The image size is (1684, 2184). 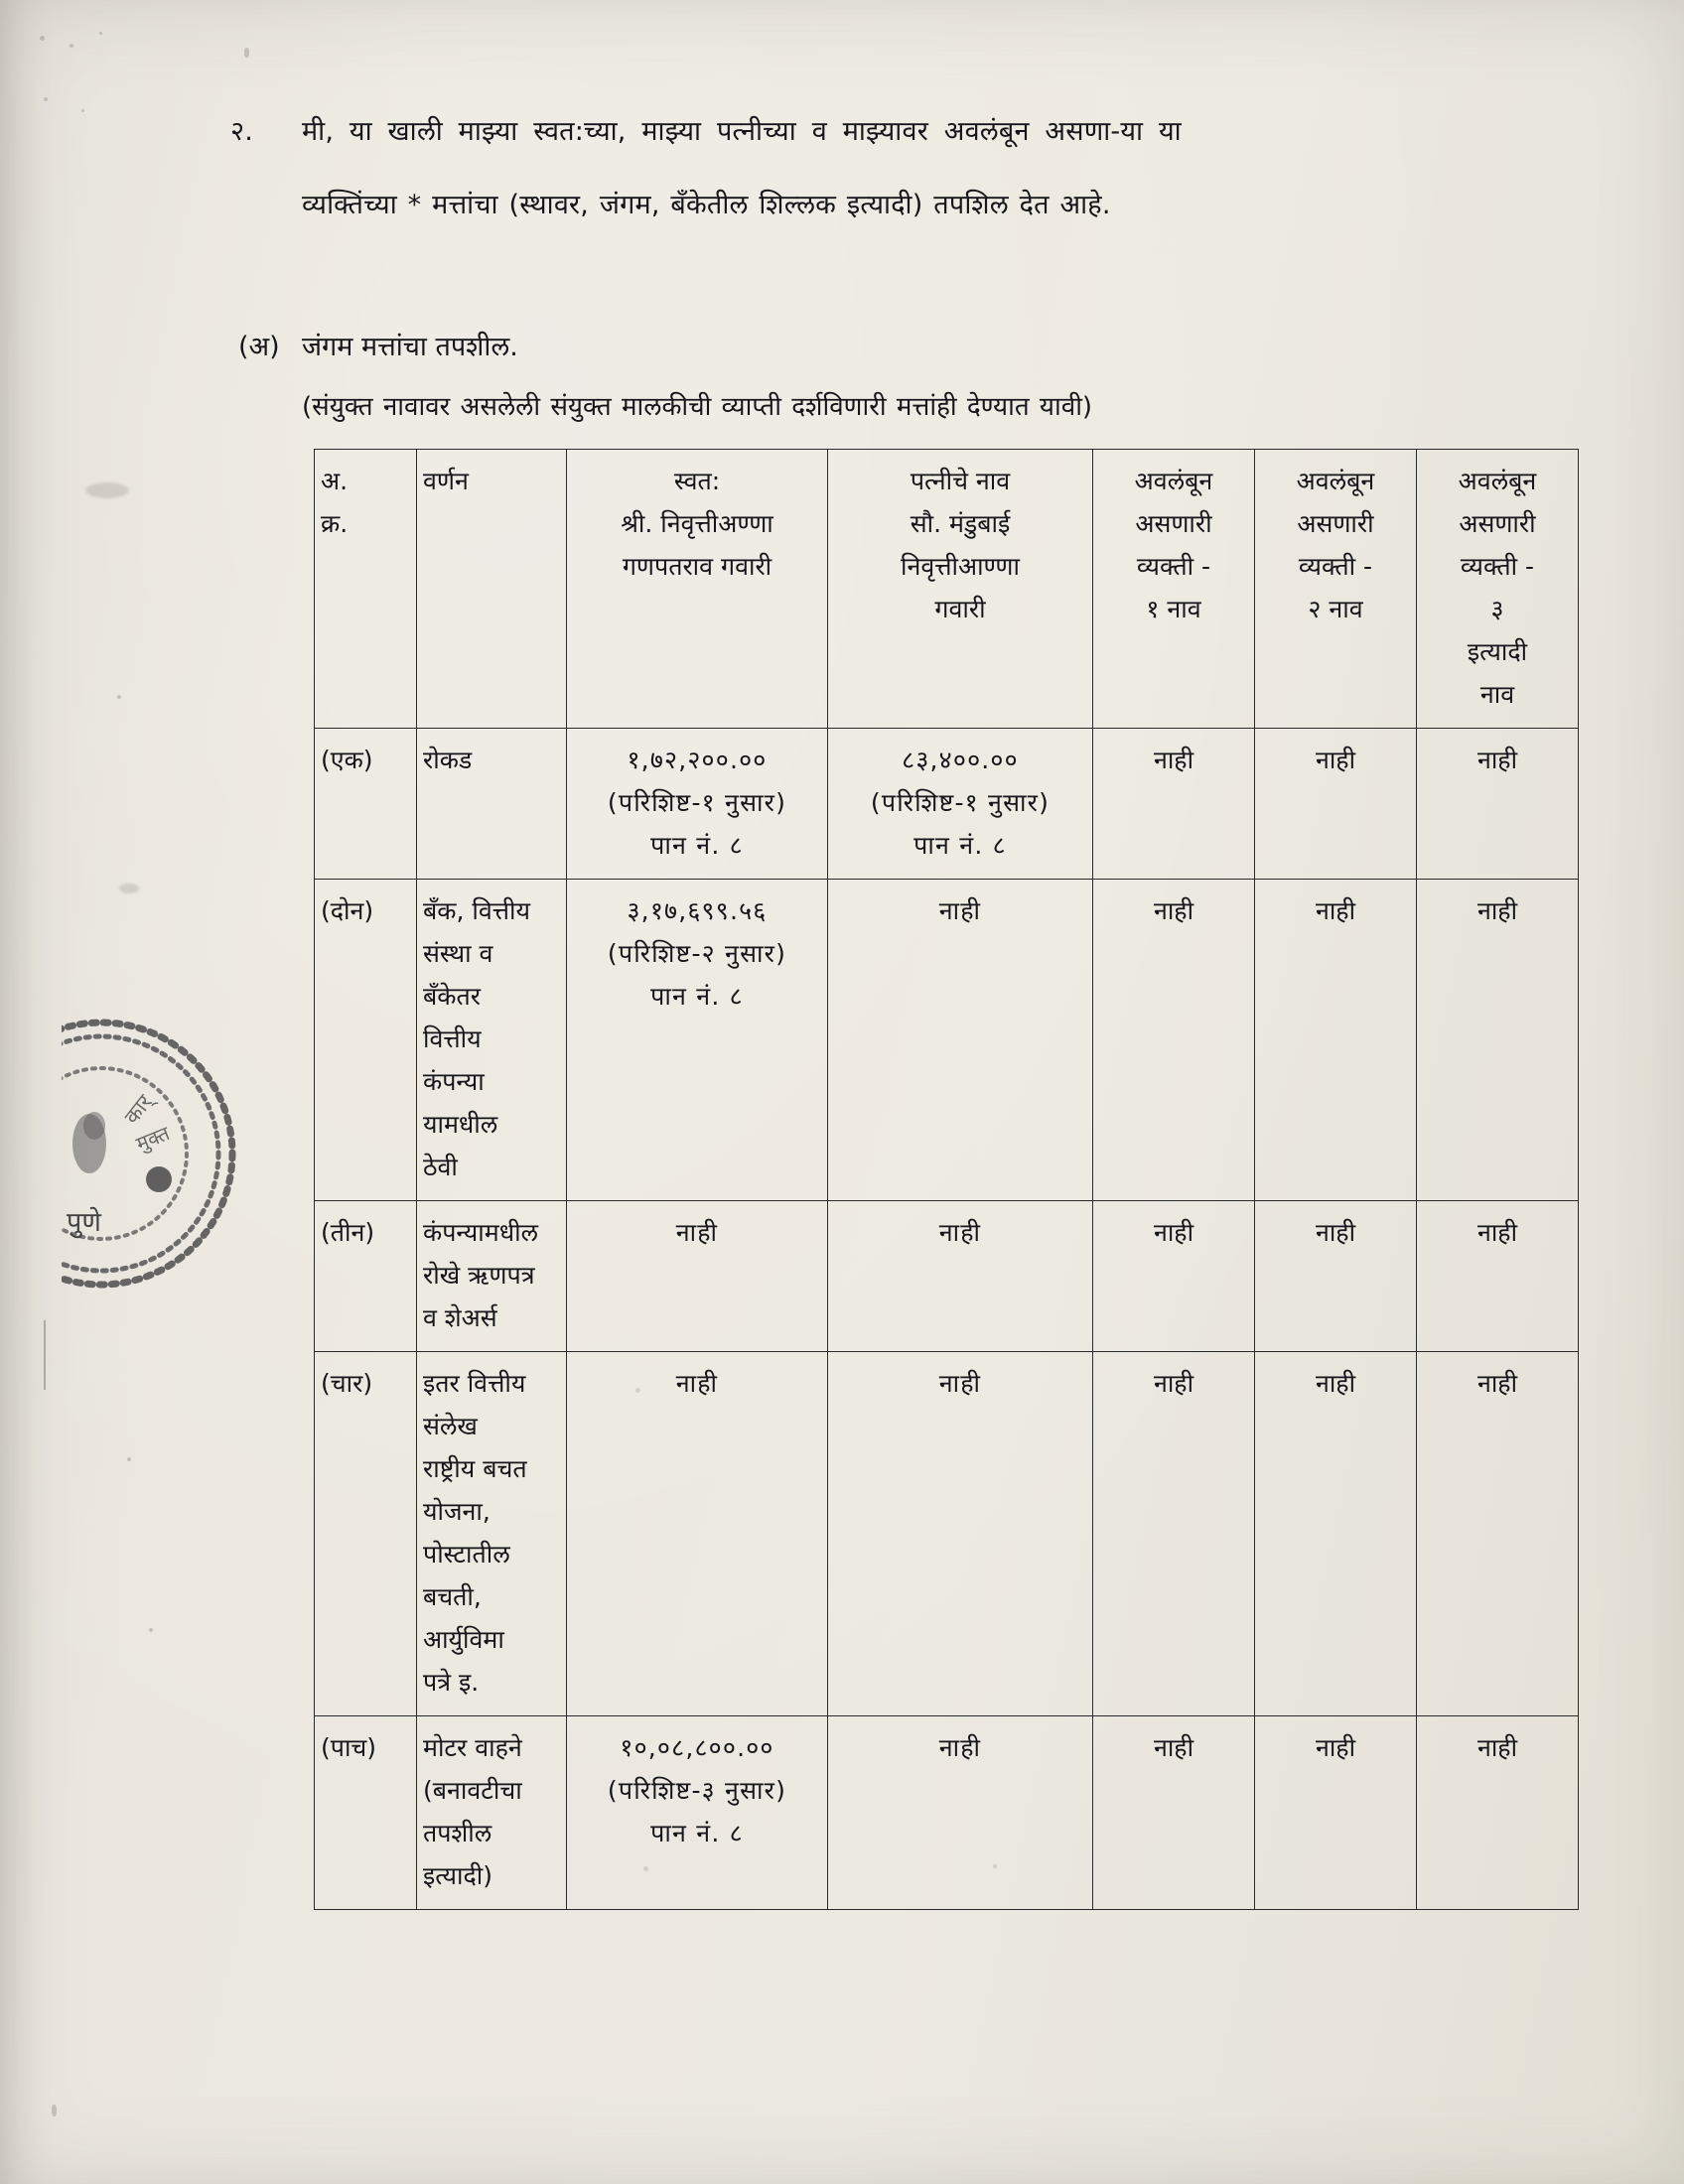 I want to click on header-cell-description: वर्णन, so click(x=492, y=589).